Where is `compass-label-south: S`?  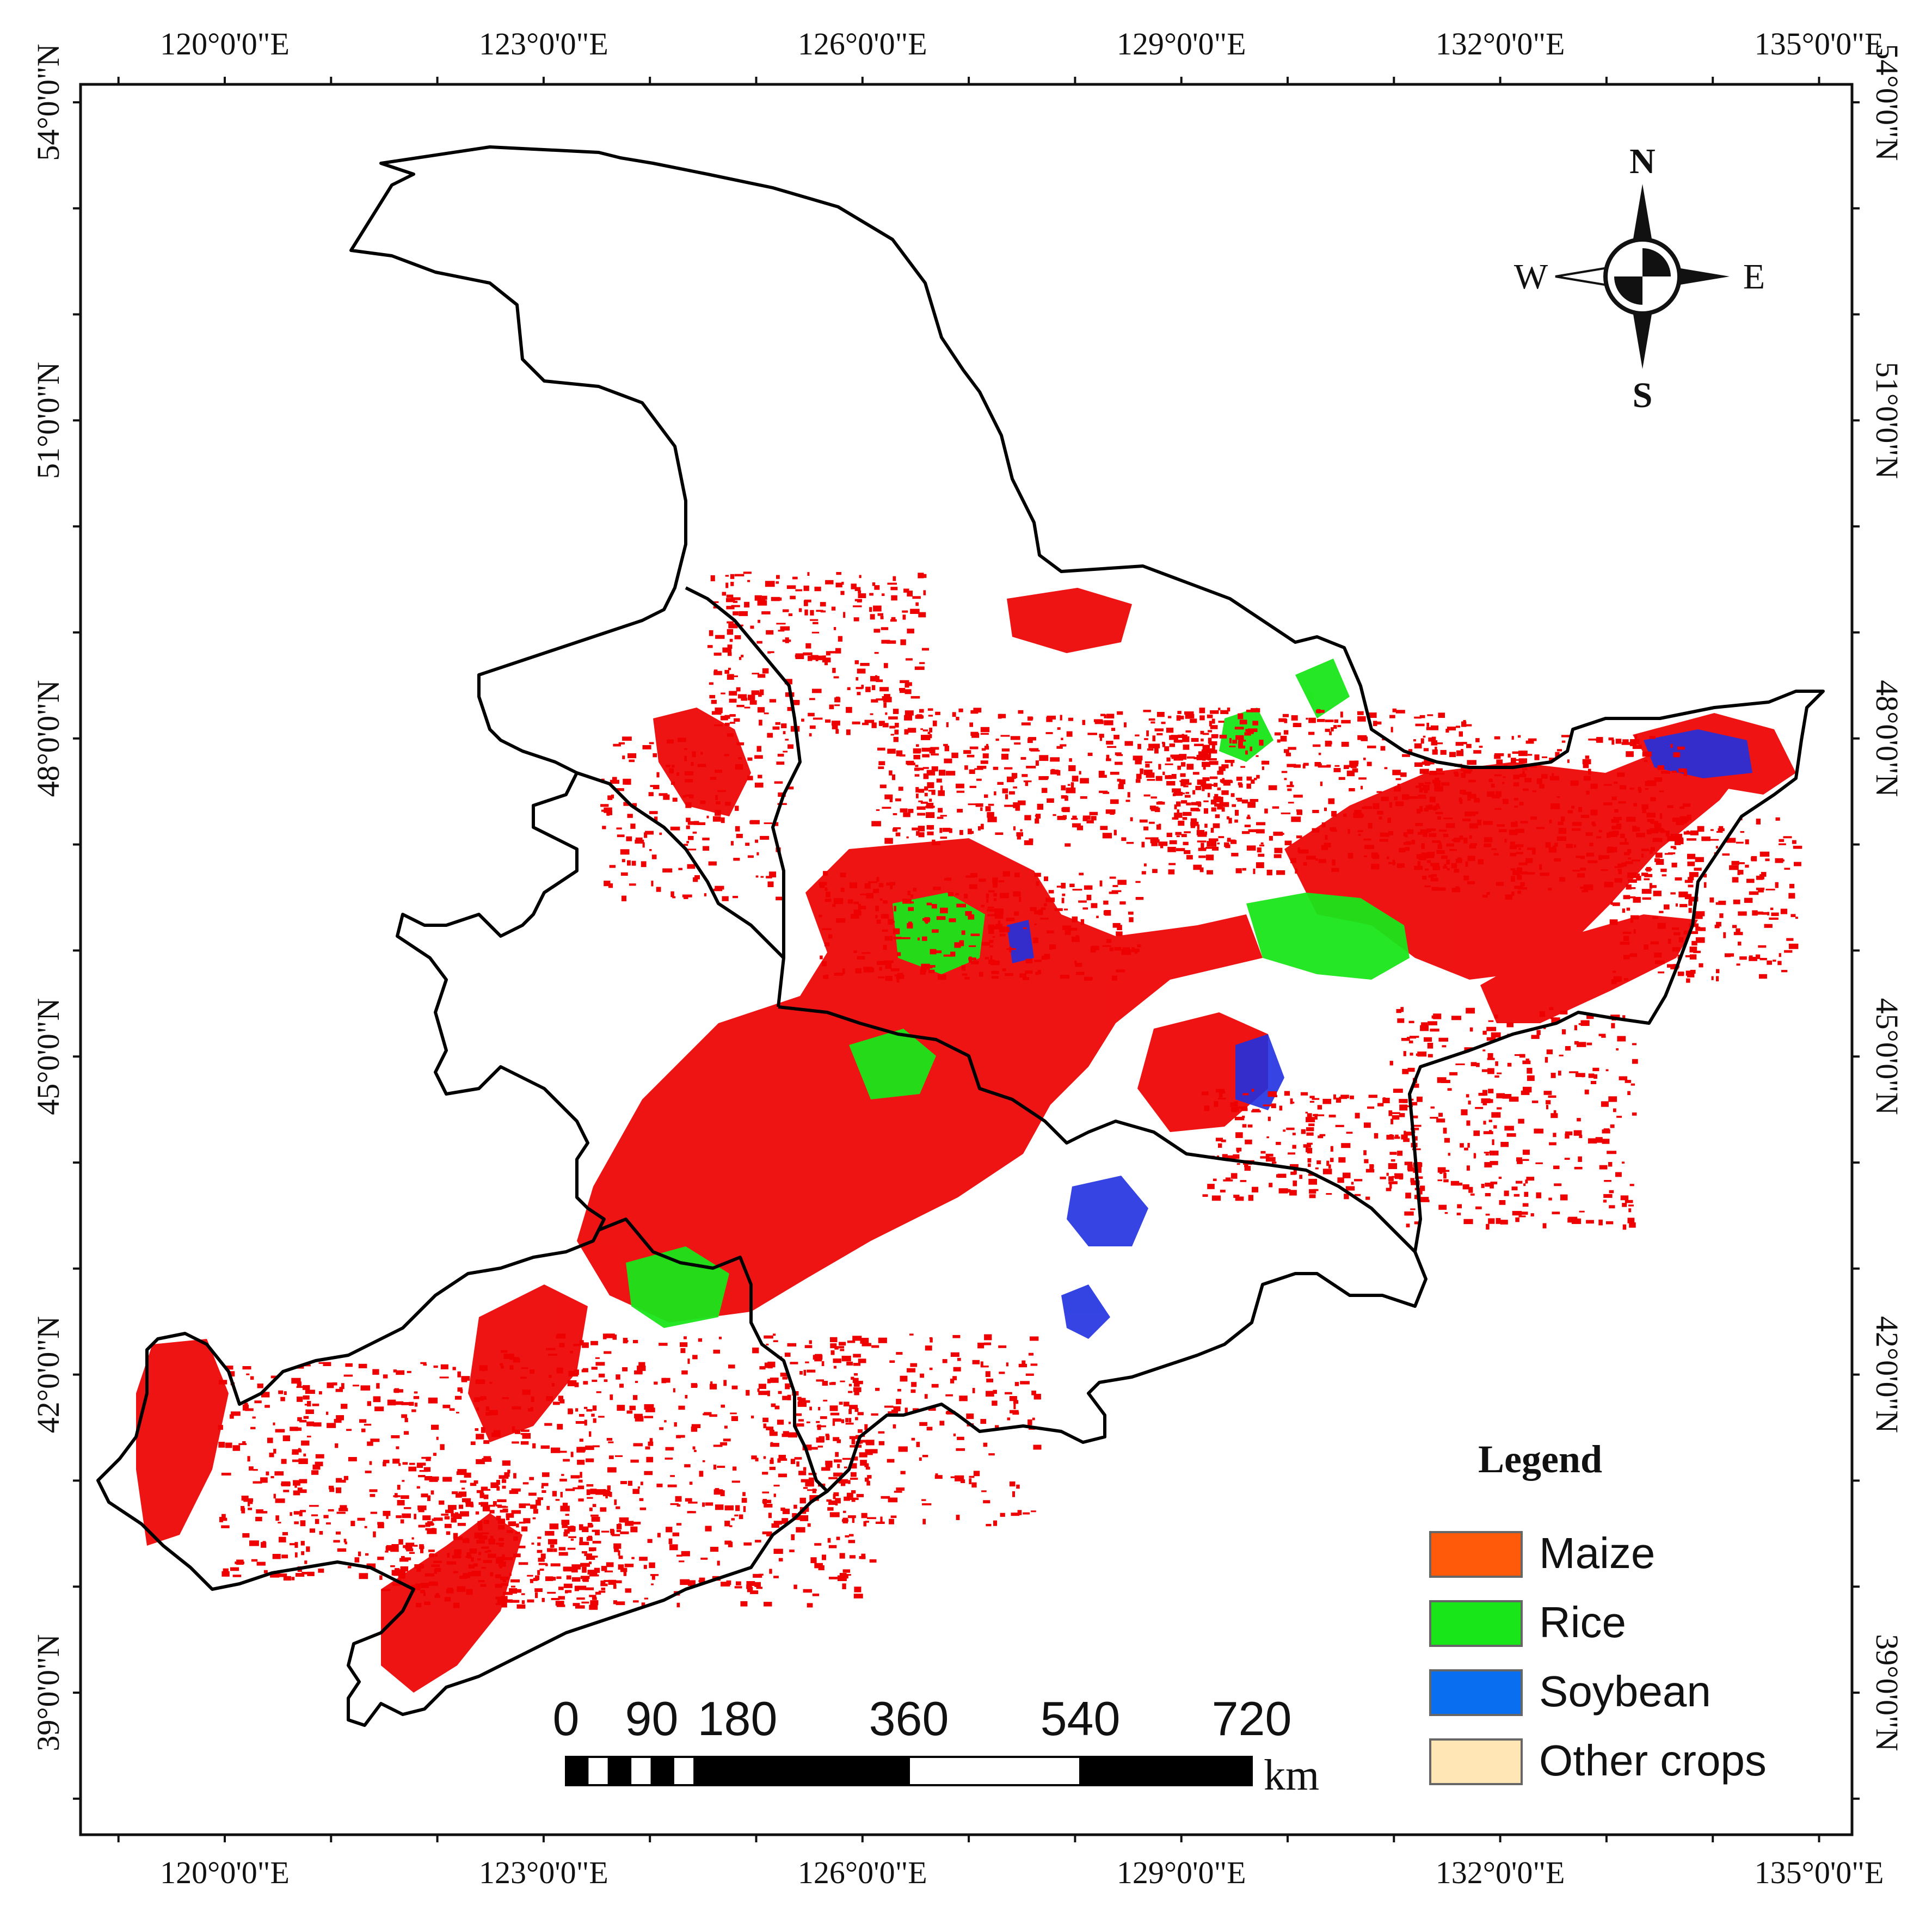 compass-label-south: S is located at coordinates (1643, 395).